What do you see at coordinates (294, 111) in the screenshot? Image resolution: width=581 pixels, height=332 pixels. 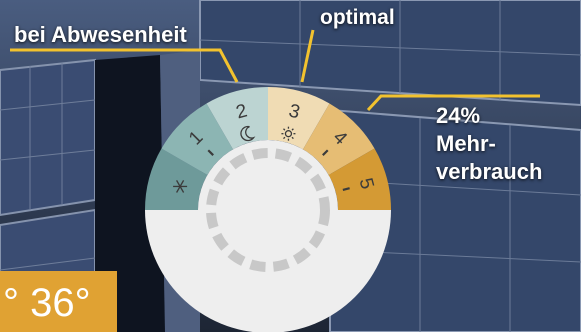 I see `dial-number-3: 3` at bounding box center [294, 111].